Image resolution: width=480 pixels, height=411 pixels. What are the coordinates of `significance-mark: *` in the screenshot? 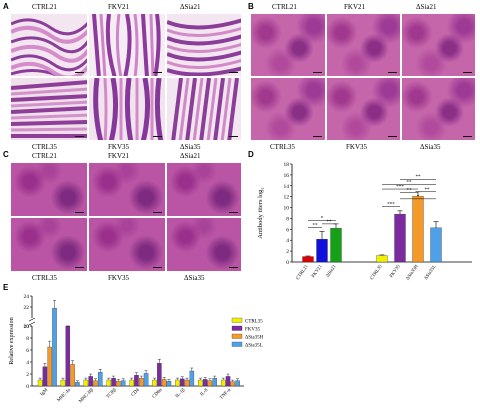 It's located at (418, 197).